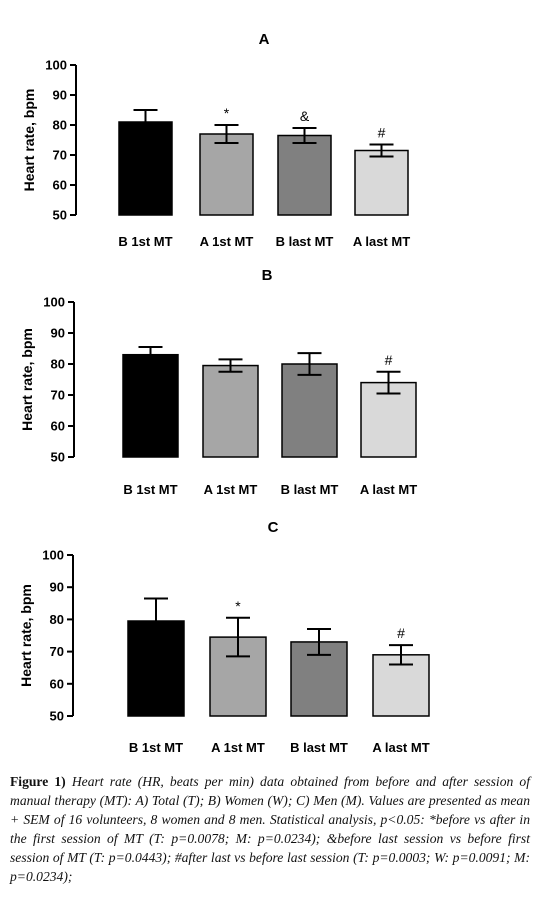 The width and height of the screenshot is (535, 919). Describe the element at coordinates (273, 527) in the screenshot. I see `chart-title: C` at that location.